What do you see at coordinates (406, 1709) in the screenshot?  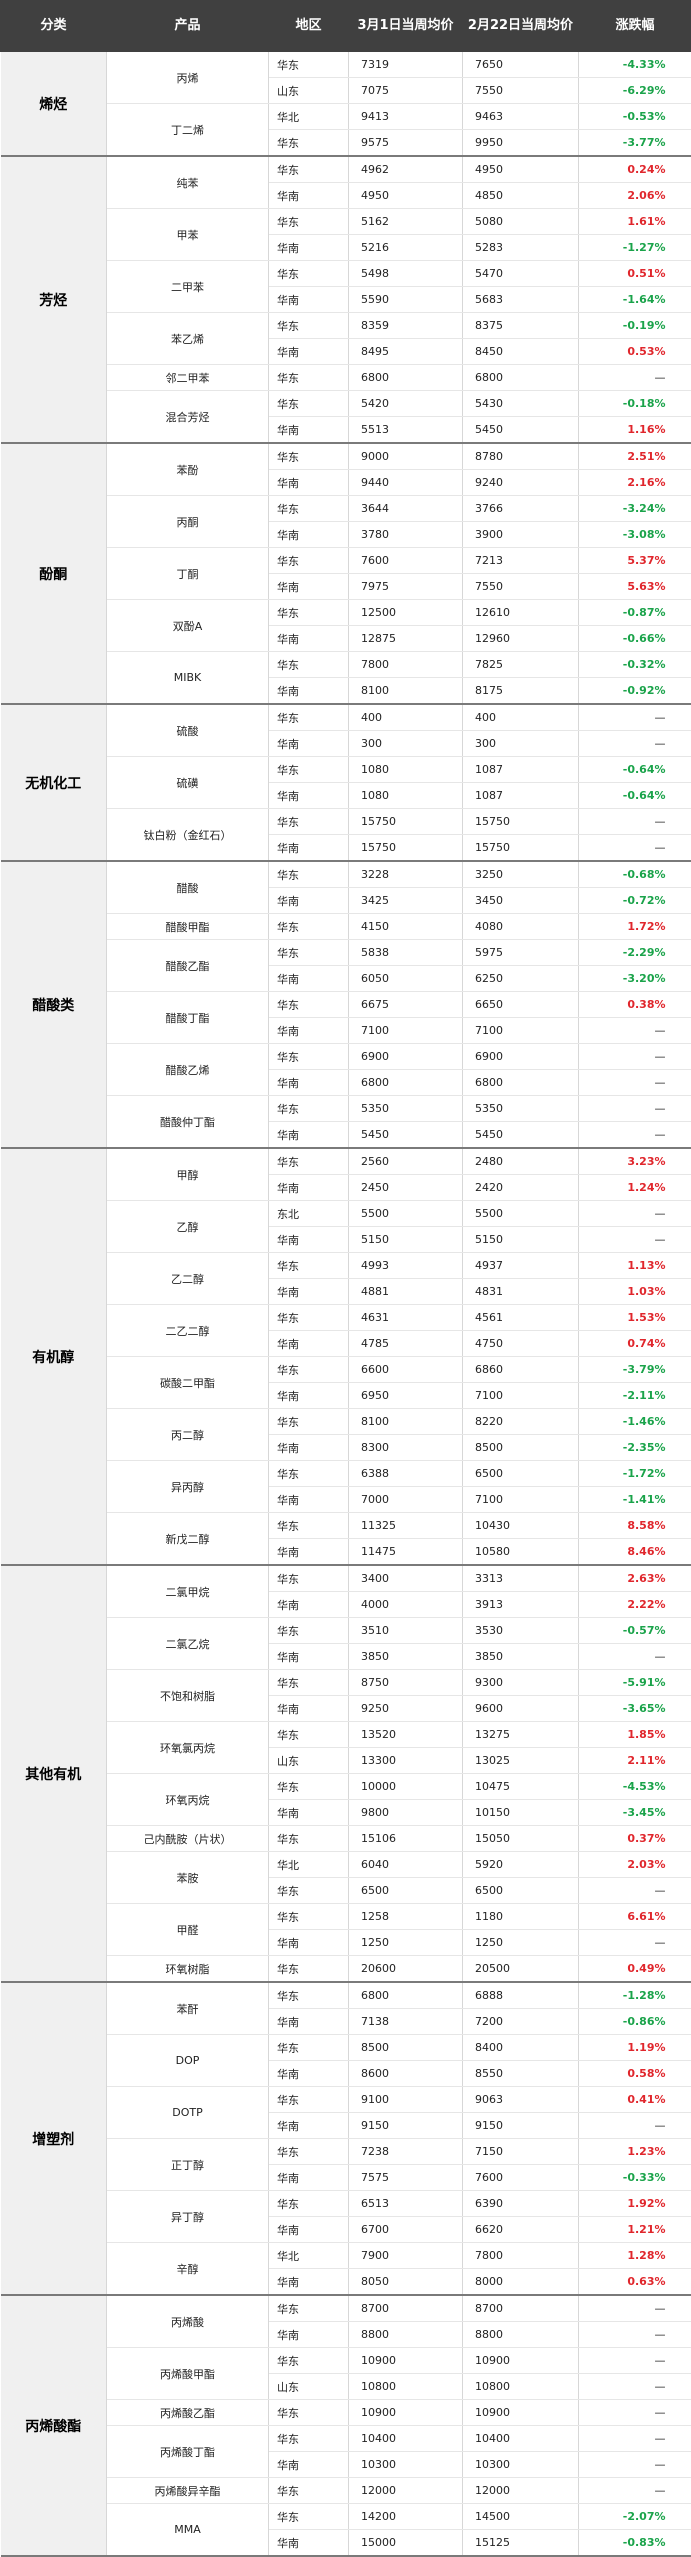 I see `current-price-cell: 9250` at bounding box center [406, 1709].